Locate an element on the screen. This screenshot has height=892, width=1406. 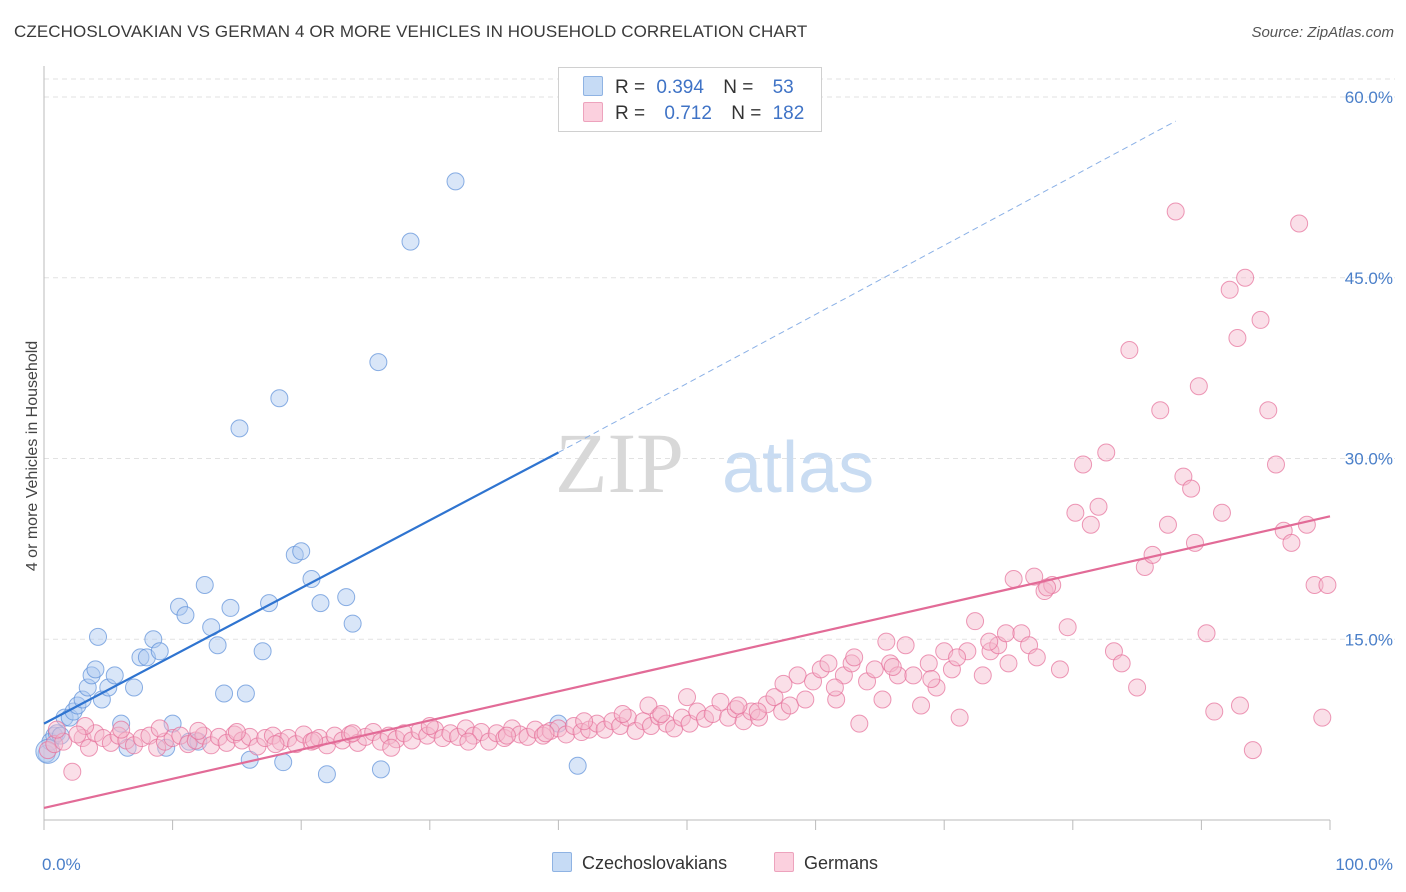
bottom-legend-czechoslovakians: Czechoslovakians is located at coordinates (639, 863).